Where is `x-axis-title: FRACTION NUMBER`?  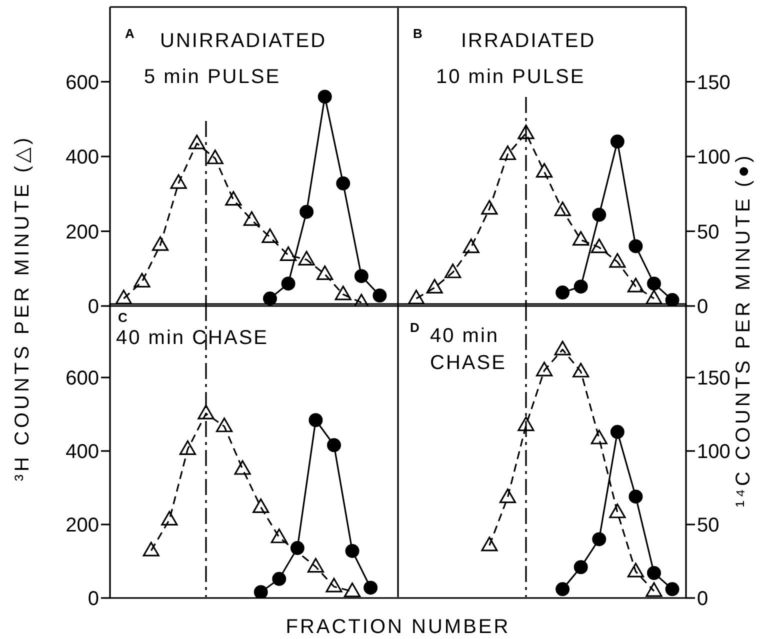 x-axis-title: FRACTION NUMBER is located at coordinates (398, 627).